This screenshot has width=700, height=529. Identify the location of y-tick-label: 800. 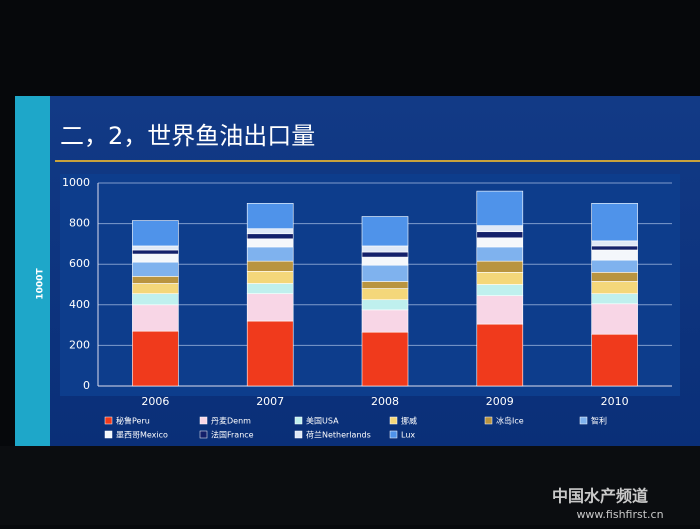
(79, 223).